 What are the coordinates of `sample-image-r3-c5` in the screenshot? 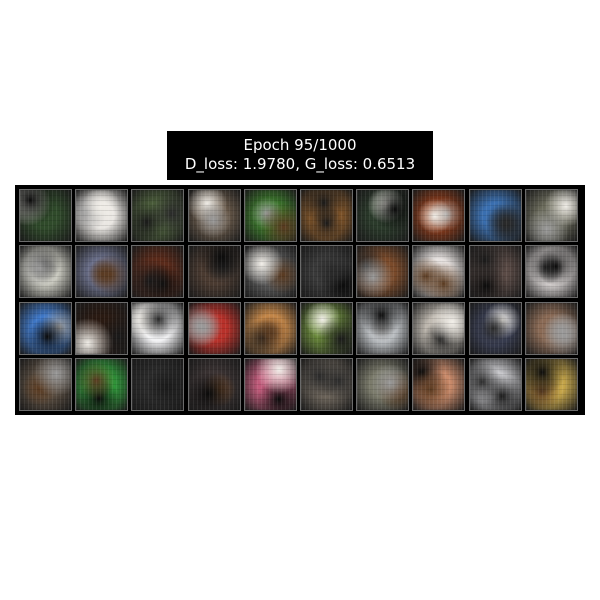 It's located at (270, 328).